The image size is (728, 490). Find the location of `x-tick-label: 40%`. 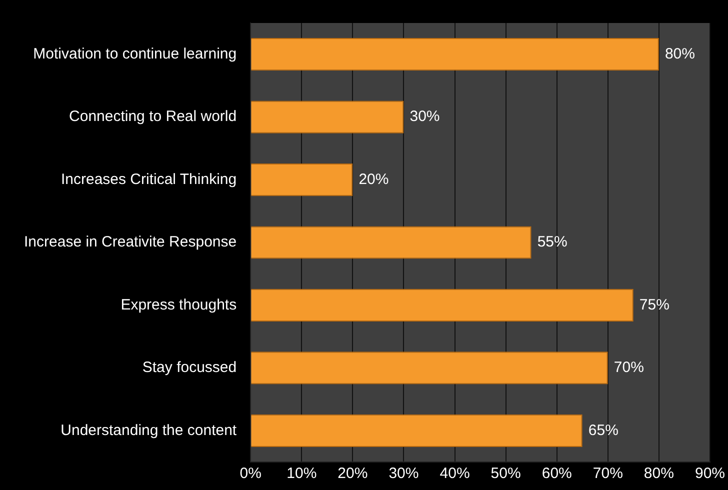

x-tick-label: 40% is located at coordinates (455, 473).